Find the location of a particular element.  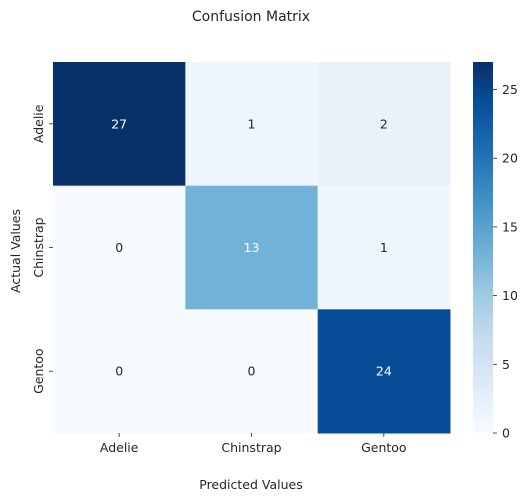

cell-annotation-2-1: 0 is located at coordinates (252, 371).